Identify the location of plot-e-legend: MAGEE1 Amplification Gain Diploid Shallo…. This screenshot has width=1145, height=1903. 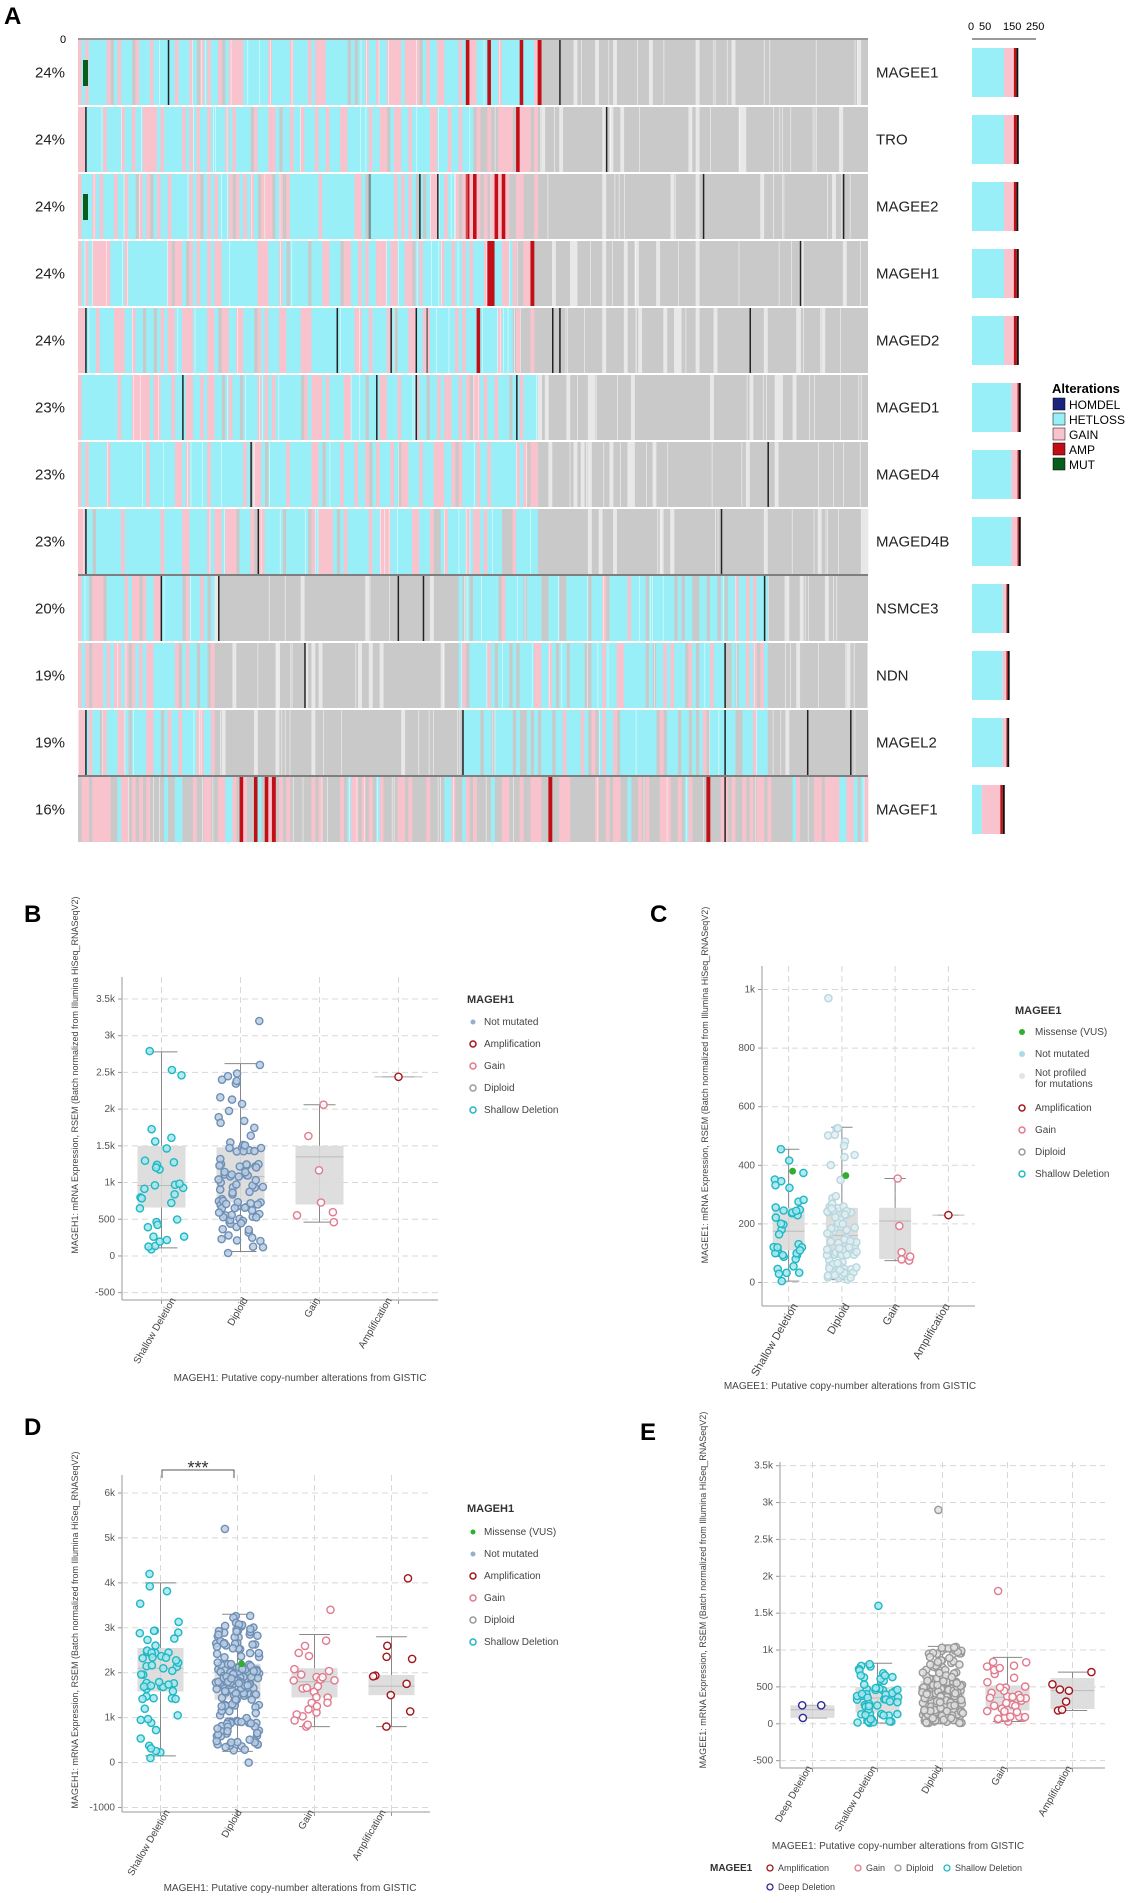
(866, 1877).